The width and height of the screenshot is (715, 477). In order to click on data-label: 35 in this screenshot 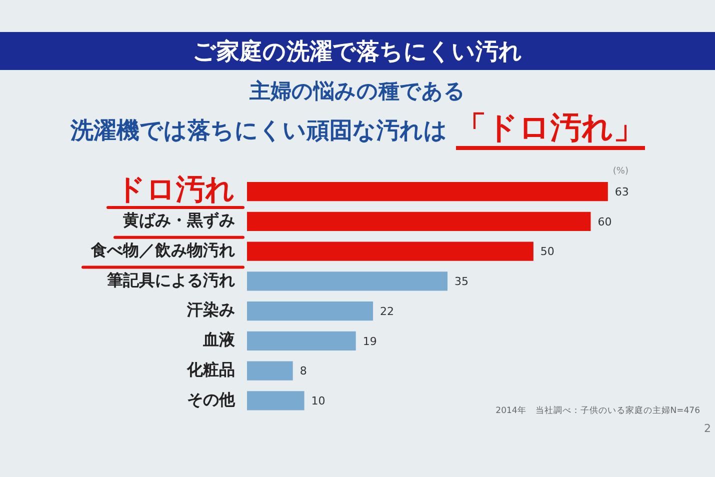, I will do `click(461, 281)`.